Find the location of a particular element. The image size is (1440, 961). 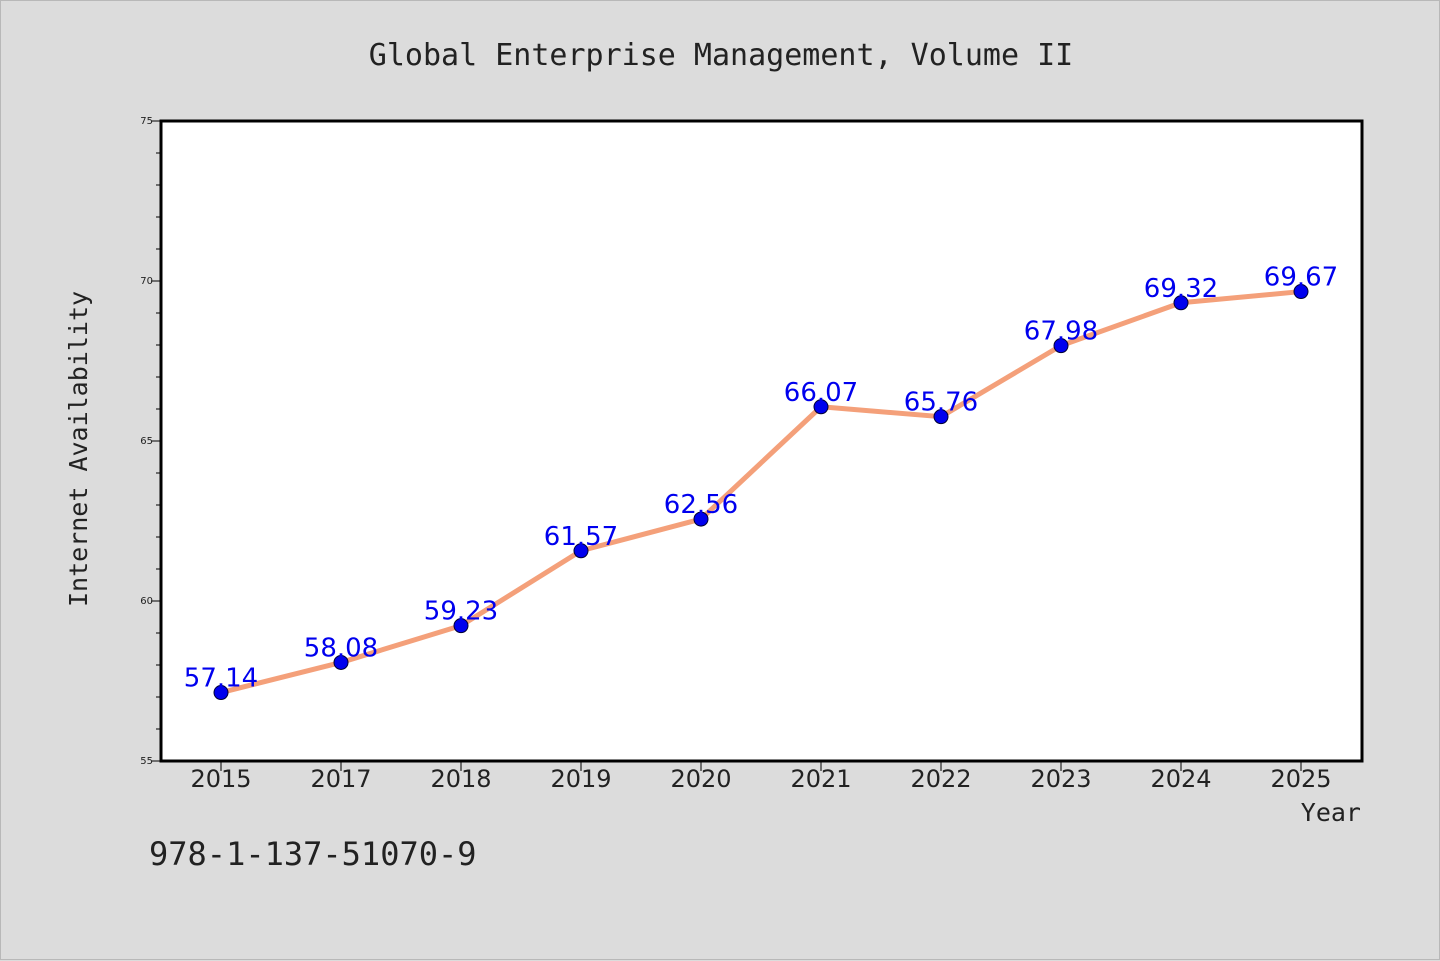

data-label: 67.98 is located at coordinates (1061, 332).